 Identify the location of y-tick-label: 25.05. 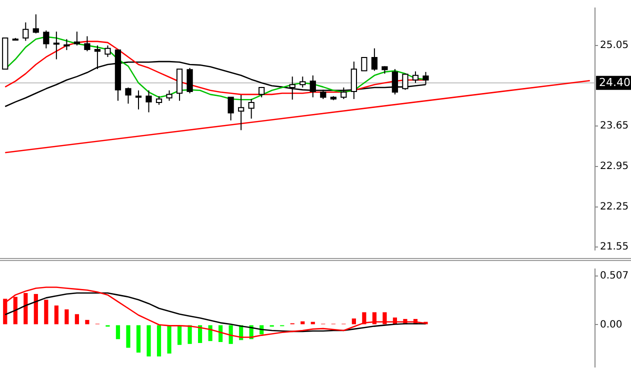
(614, 46).